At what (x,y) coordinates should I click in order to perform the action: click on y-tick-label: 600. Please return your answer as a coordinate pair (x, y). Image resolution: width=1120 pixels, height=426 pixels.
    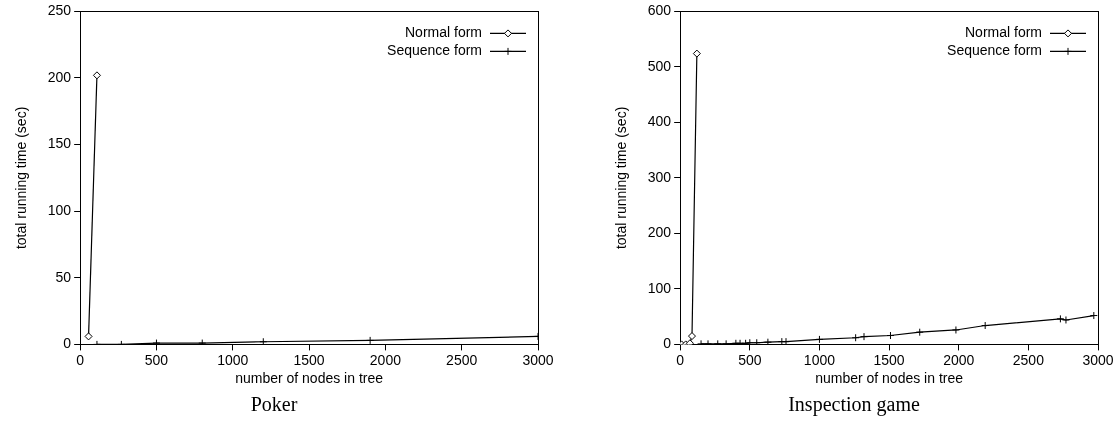
    Looking at the image, I should click on (659, 10).